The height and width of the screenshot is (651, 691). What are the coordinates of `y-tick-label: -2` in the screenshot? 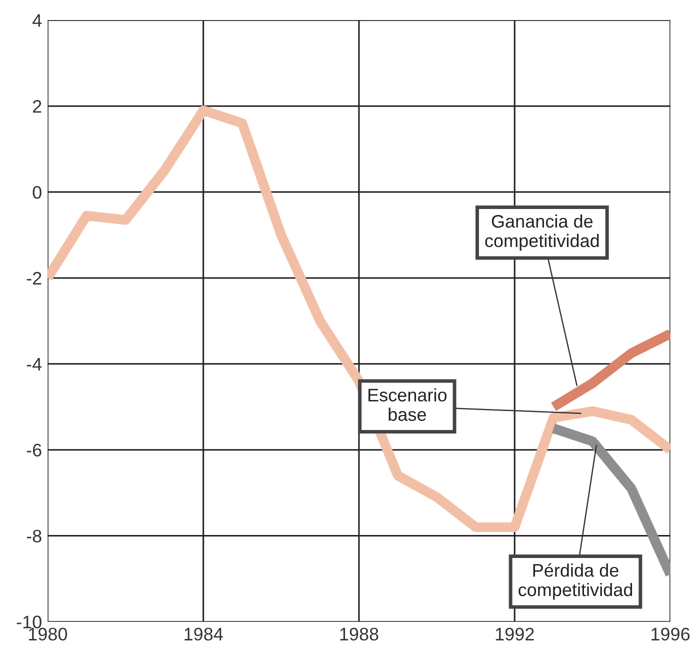 It's located at (34, 278).